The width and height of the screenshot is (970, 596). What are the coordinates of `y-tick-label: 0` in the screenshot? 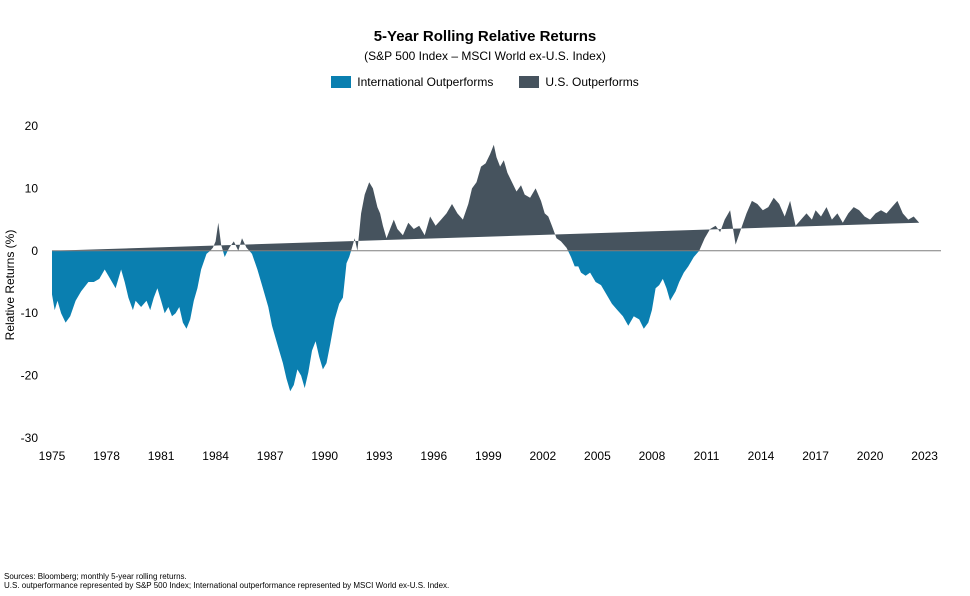 It's located at (34, 251).